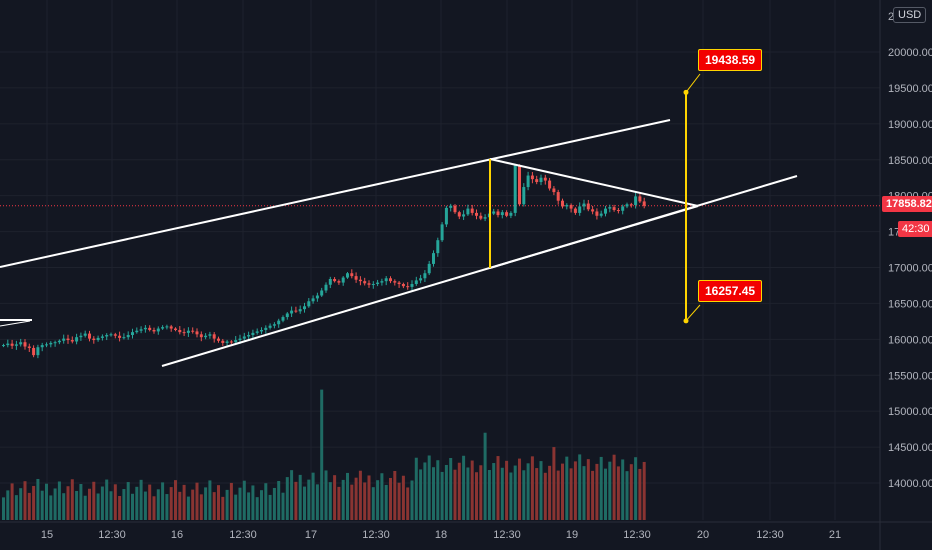  Describe the element at coordinates (693, 83) in the screenshot. I see `high-callout-pointer` at that location.